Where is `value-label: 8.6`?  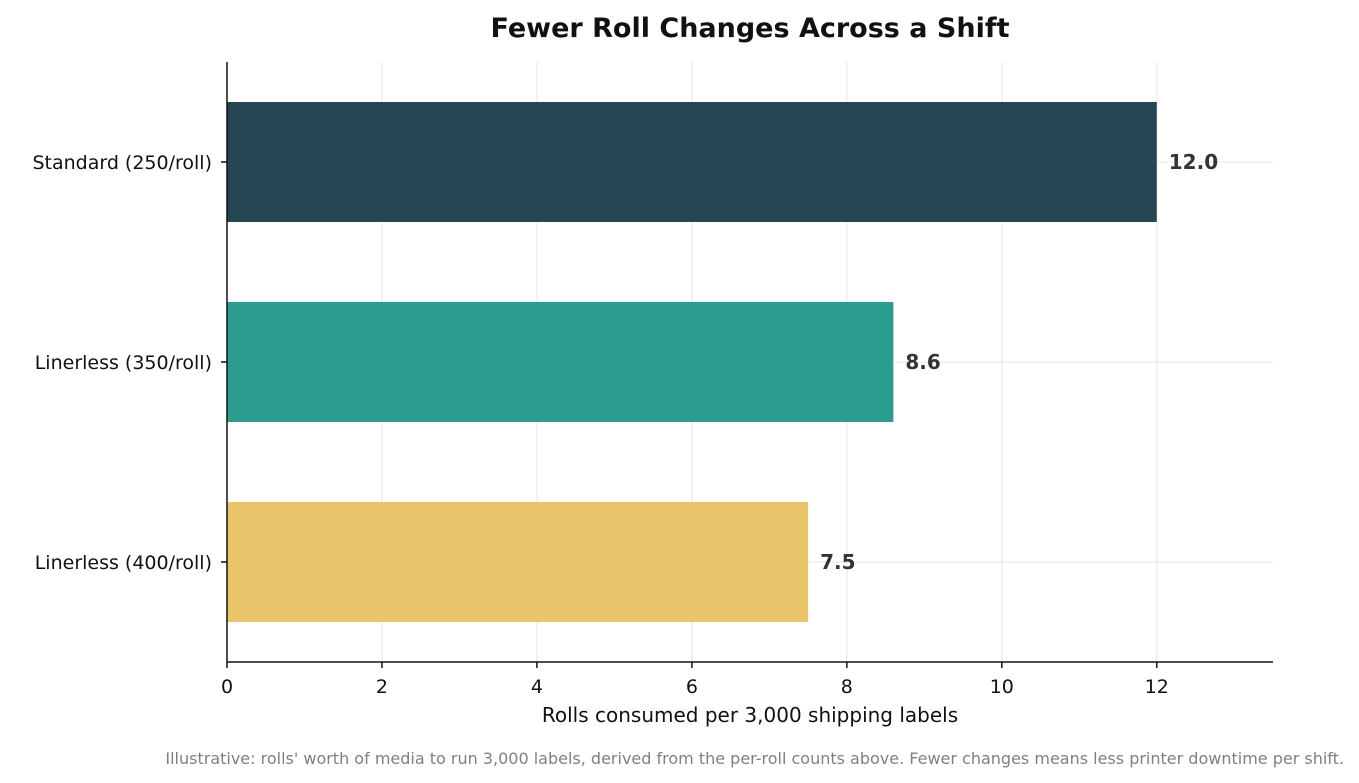
value-label: 8.6 is located at coordinates (922, 362).